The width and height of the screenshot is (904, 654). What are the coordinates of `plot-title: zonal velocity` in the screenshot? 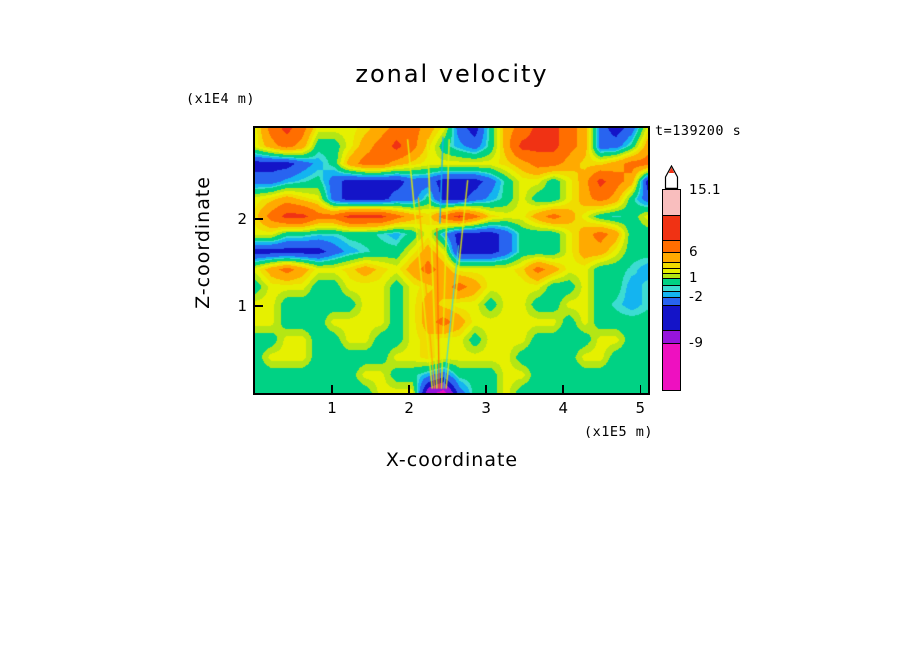 It's located at (452, 74).